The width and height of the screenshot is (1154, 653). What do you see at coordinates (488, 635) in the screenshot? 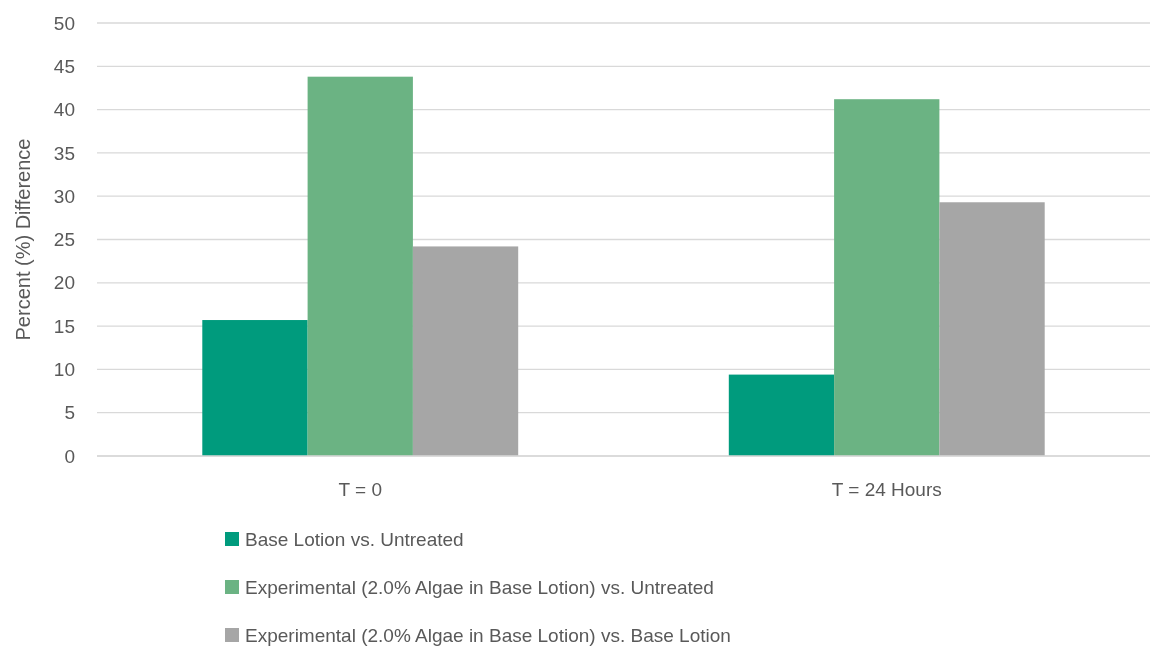
I see `legend-label: Experimental (2.0% Algae in Base Lotion) vs. Base Lotion` at bounding box center [488, 635].